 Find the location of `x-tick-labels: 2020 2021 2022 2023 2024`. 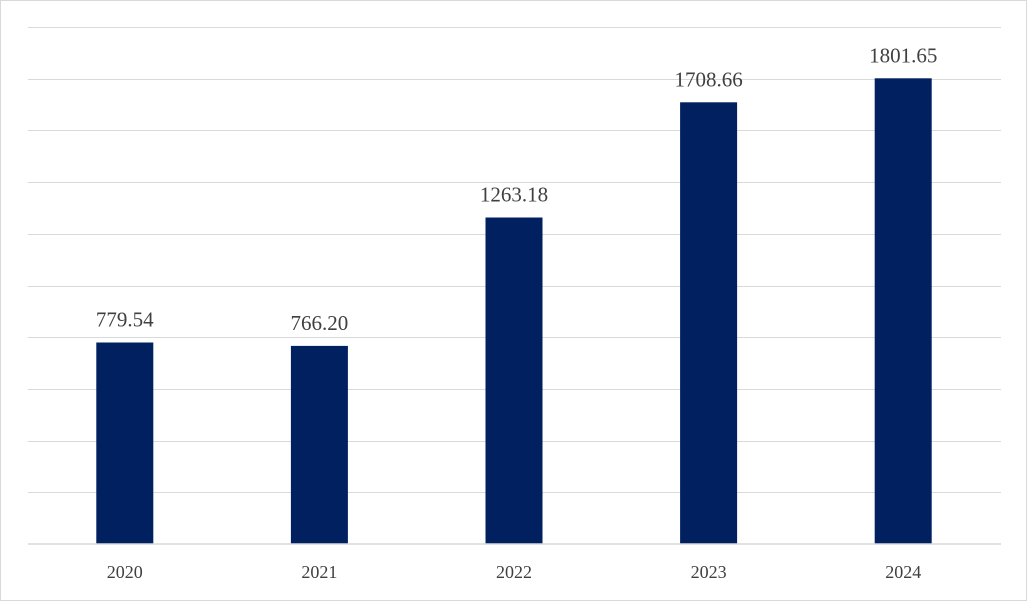

x-tick-labels: 2020 2021 2022 2023 2024 is located at coordinates (514, 572).